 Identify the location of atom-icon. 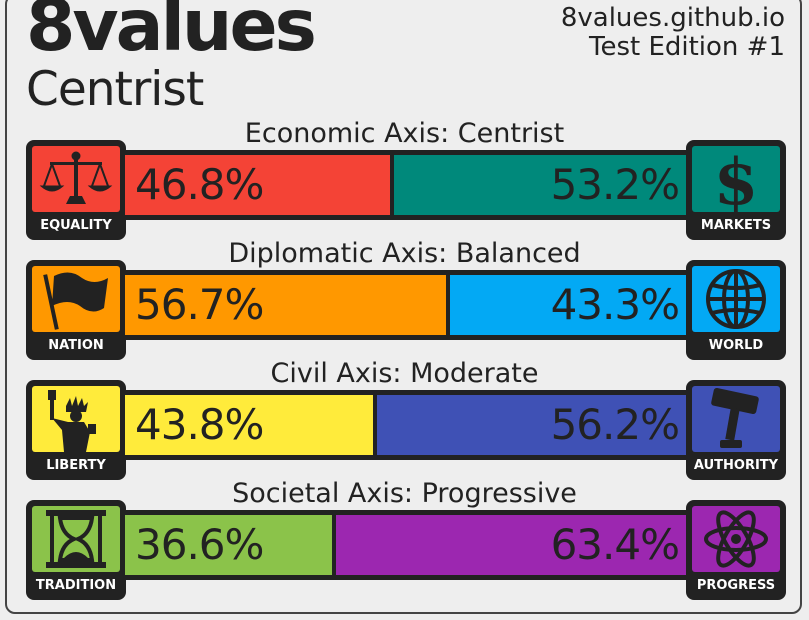
(736, 539).